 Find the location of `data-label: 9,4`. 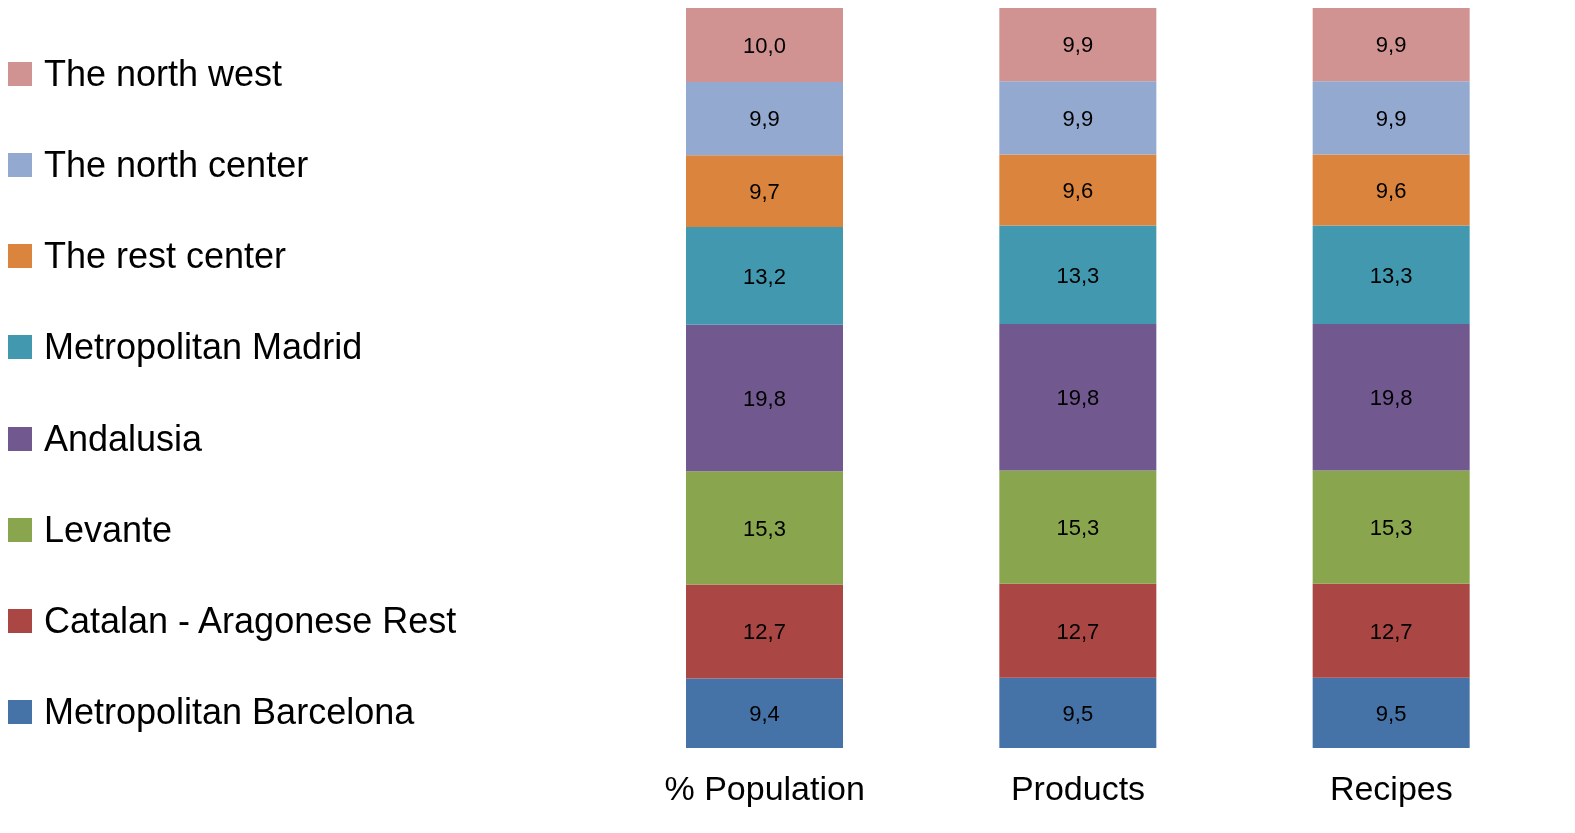

data-label: 9,4 is located at coordinates (764, 714).